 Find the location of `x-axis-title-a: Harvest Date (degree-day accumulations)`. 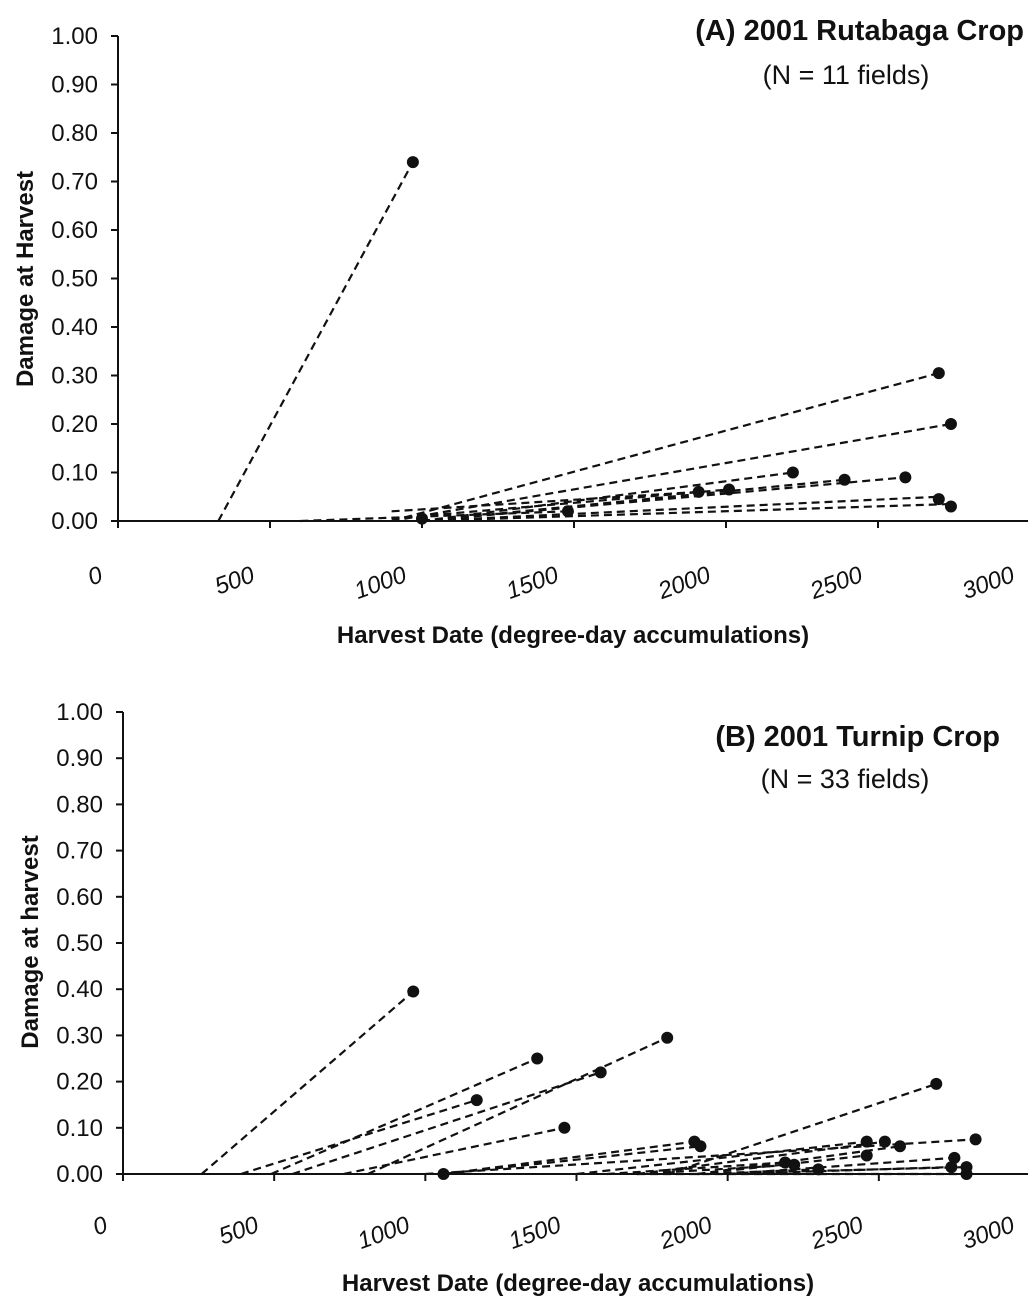

x-axis-title-a: Harvest Date (degree-day accumulations) is located at coordinates (573, 635).